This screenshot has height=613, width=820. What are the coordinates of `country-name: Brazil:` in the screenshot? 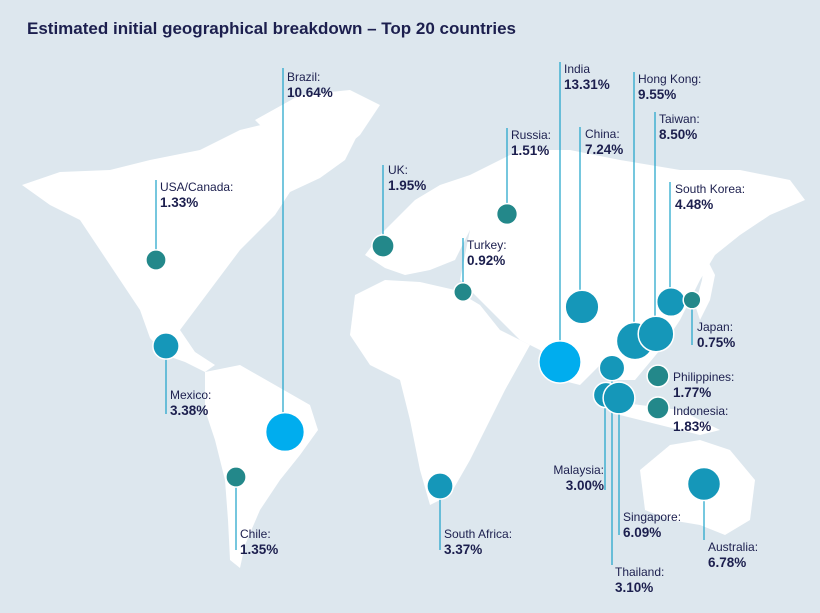 It's located at (304, 77).